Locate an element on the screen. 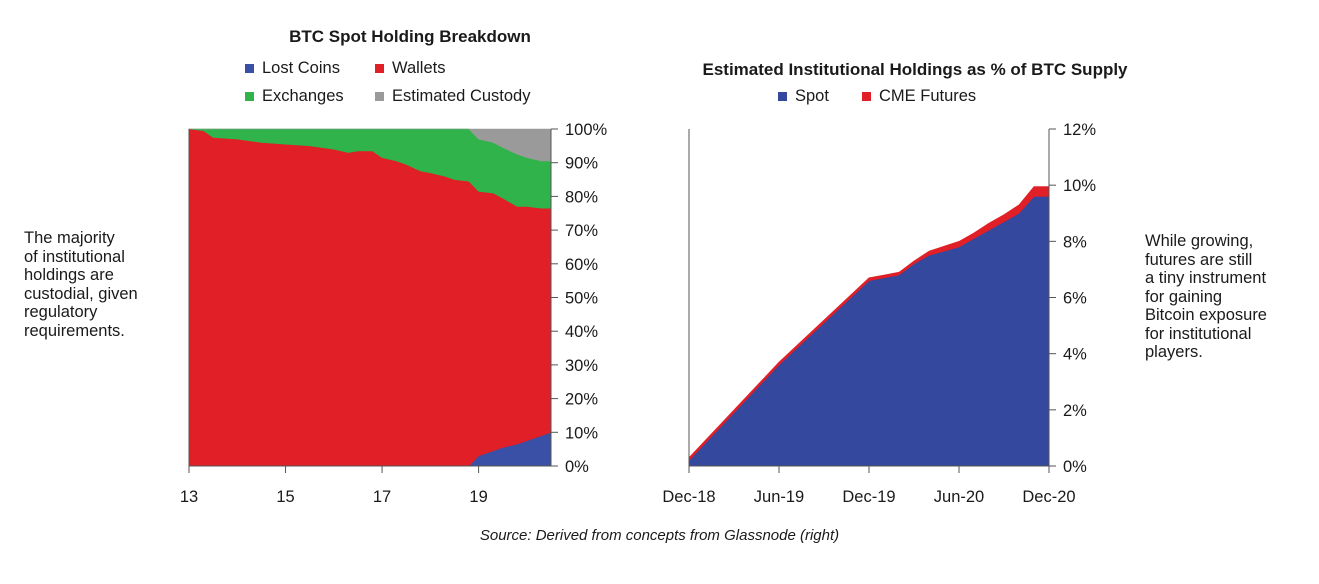  right-x-tick-label: Dec-19 is located at coordinates (868, 497).